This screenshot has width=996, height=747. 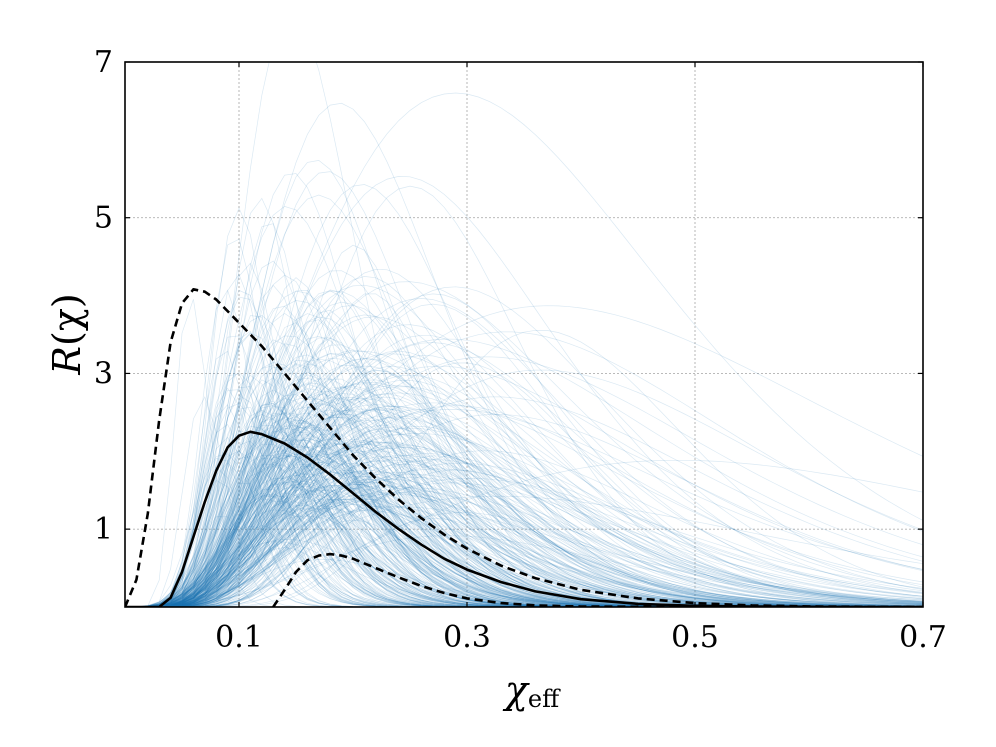 What do you see at coordinates (103, 529) in the screenshot?
I see `y-tick-label-0: 1` at bounding box center [103, 529].